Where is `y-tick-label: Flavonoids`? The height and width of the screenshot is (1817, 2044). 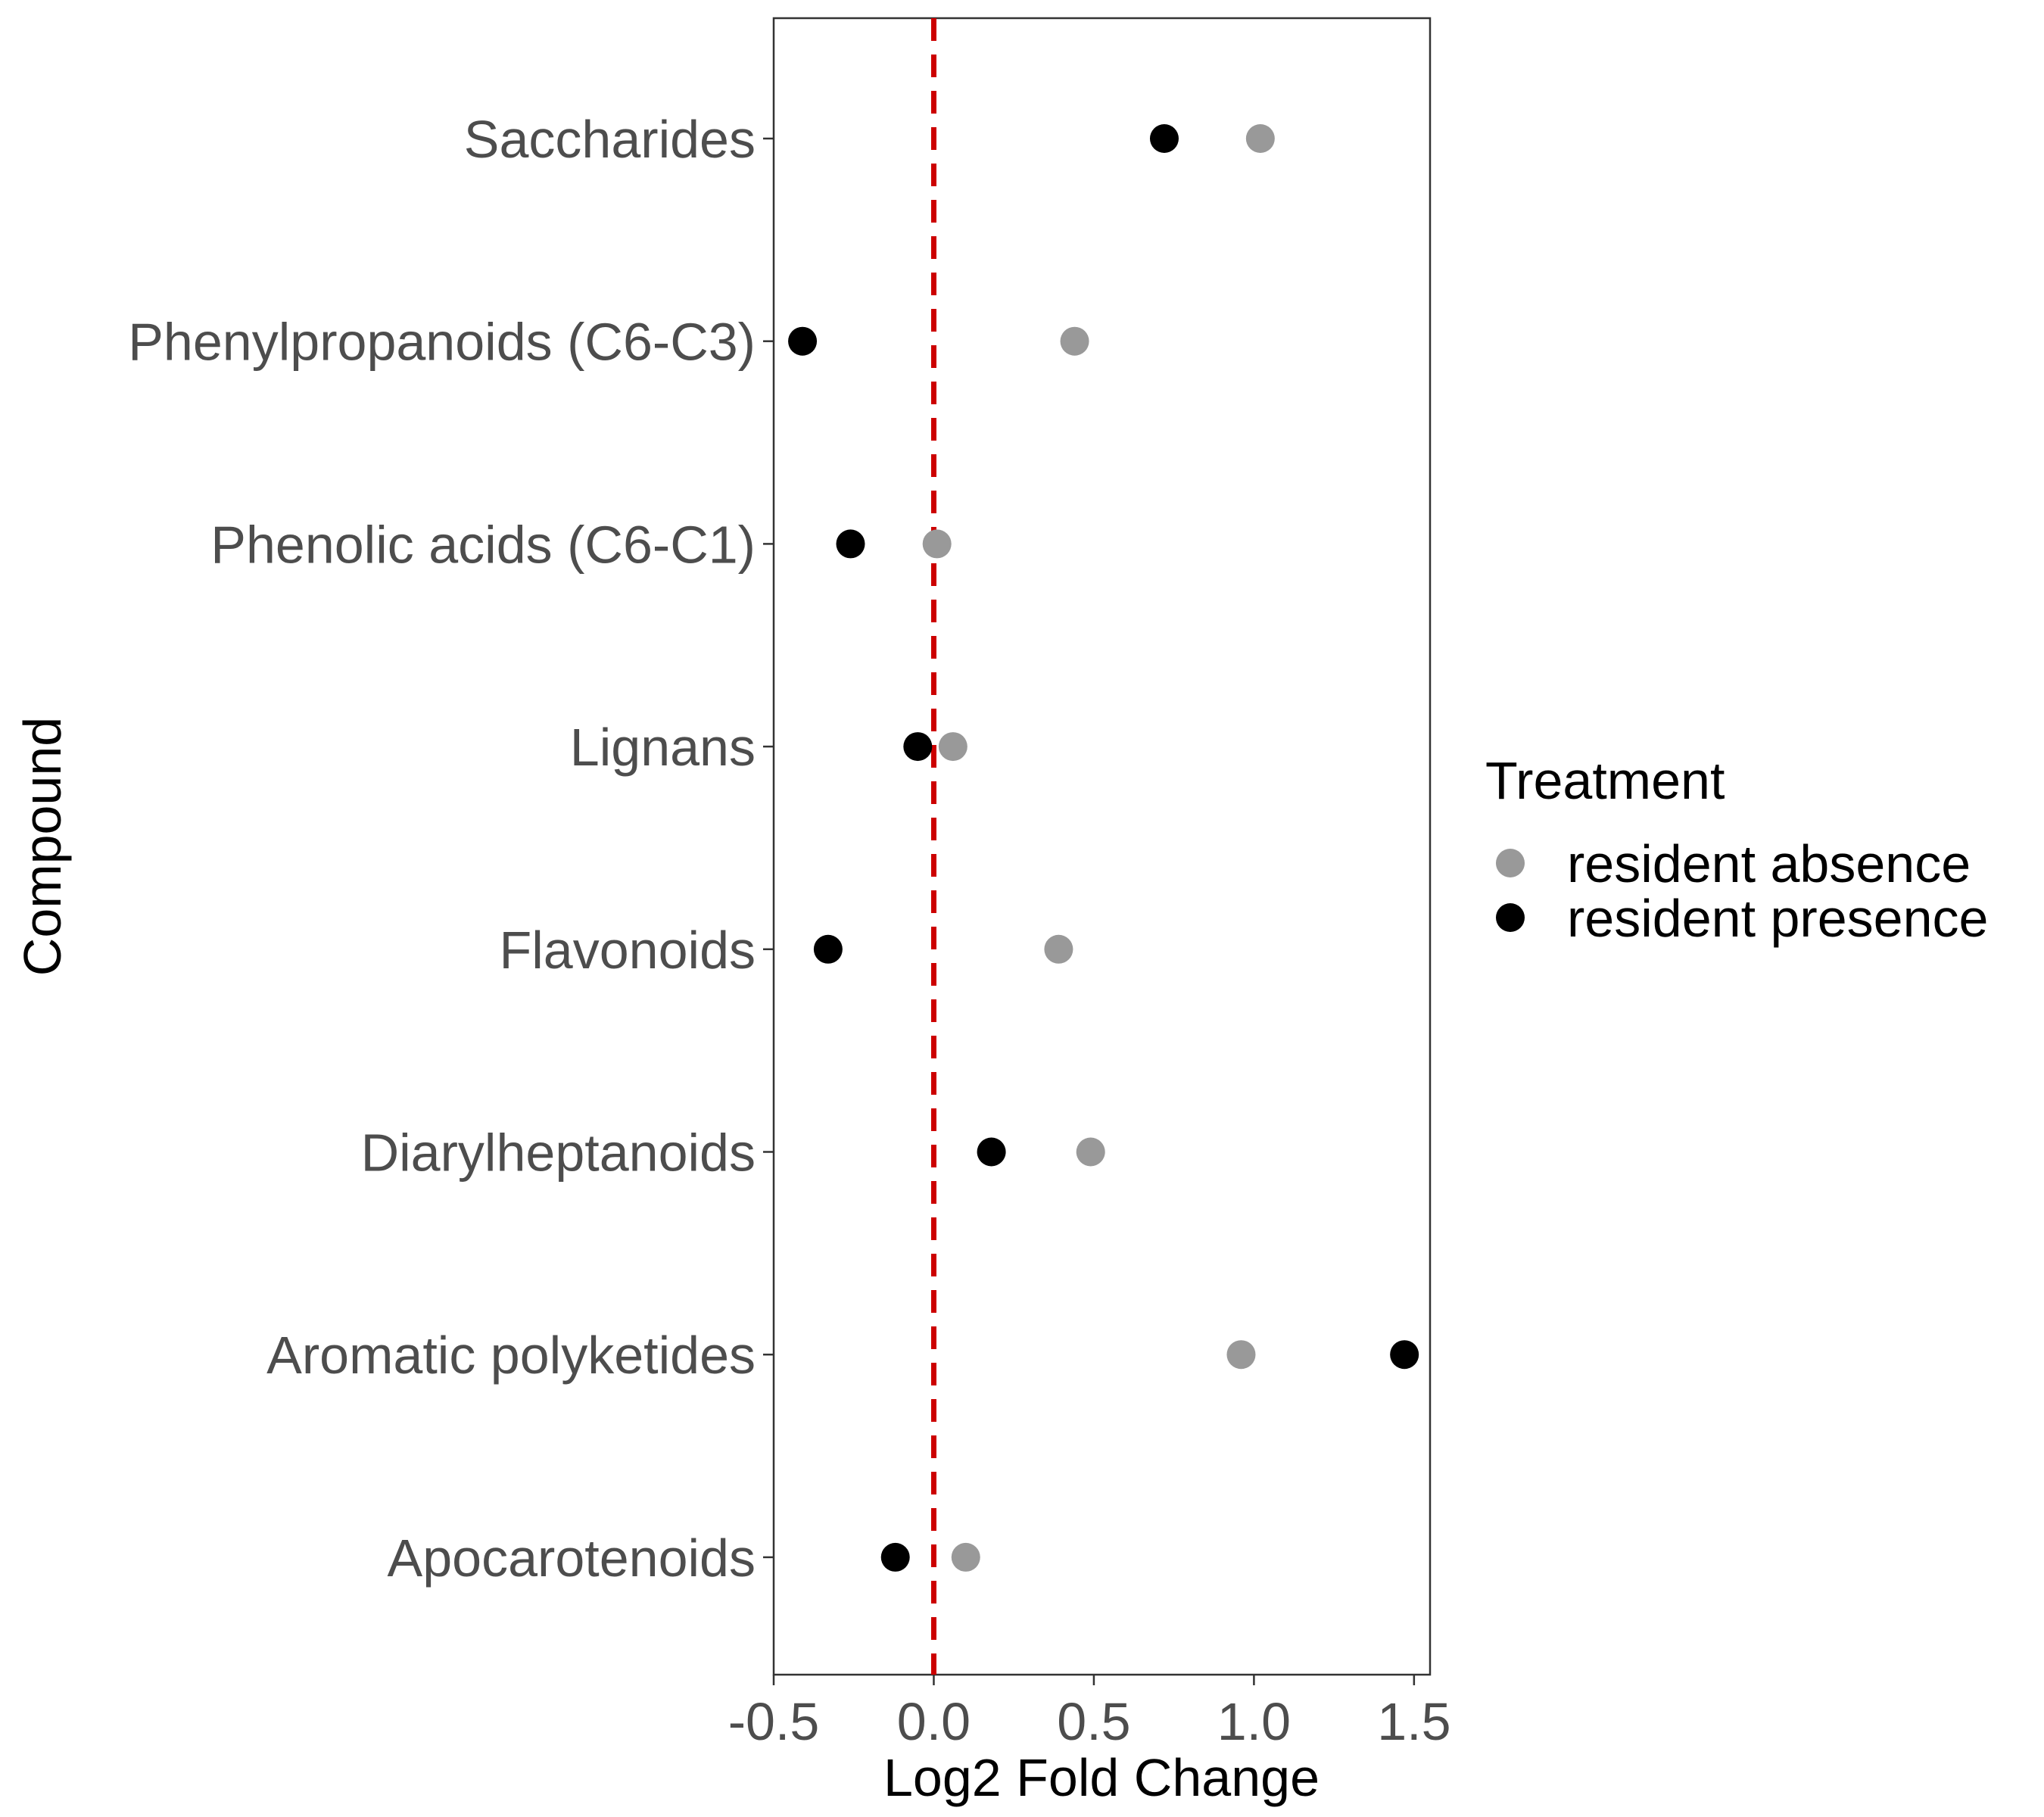 y-tick-label: Flavonoids is located at coordinates (627, 950).